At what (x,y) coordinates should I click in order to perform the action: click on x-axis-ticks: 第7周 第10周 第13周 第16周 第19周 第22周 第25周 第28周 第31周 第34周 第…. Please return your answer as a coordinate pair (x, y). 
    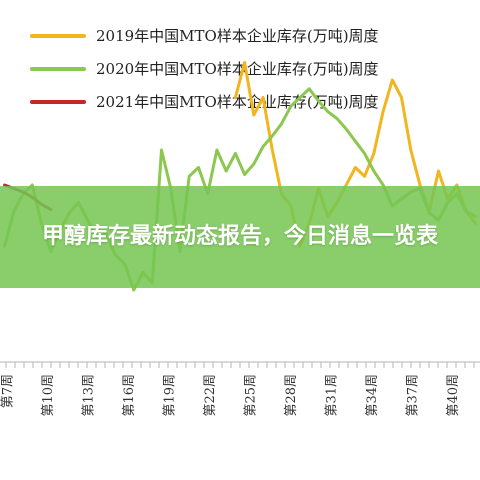
    Looking at the image, I should click on (238, 389).